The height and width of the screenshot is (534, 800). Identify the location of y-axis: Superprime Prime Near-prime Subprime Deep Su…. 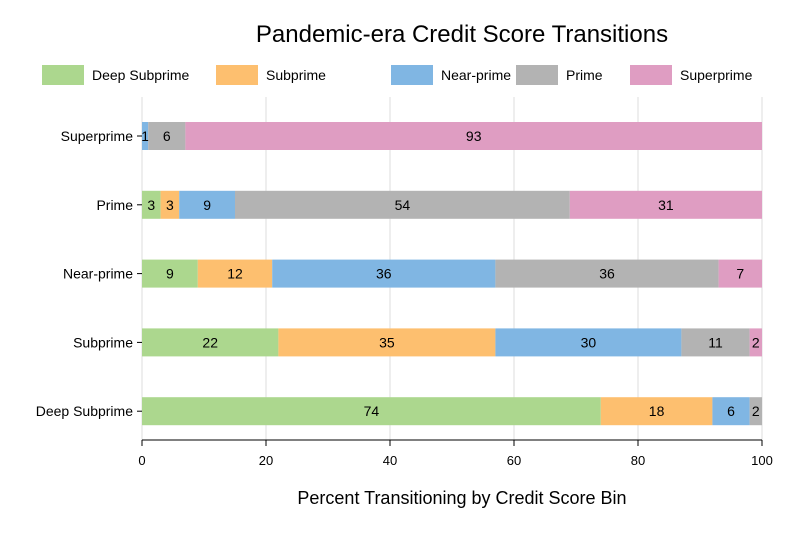
(89, 273).